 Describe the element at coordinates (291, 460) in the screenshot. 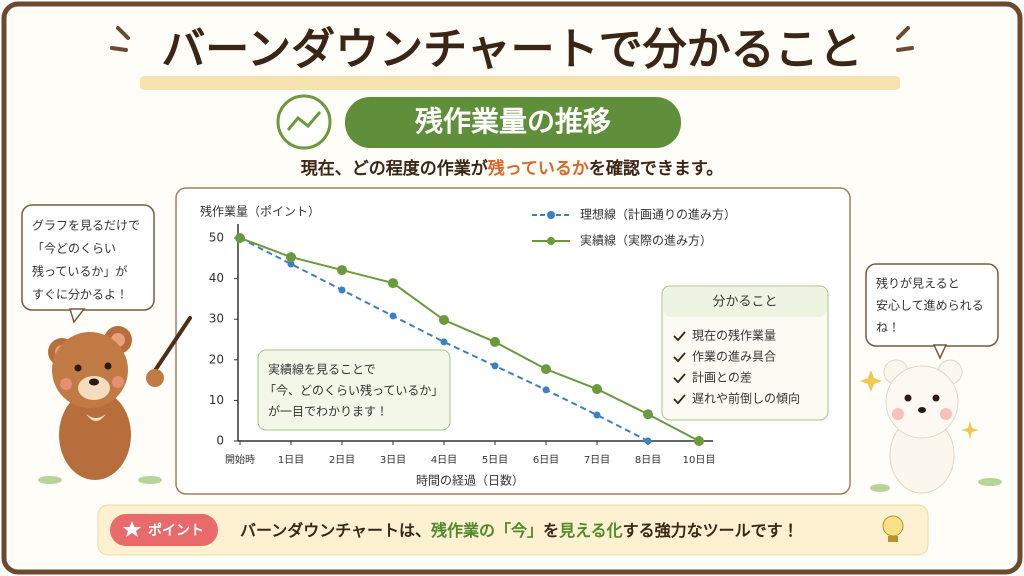

I see `x-tick-label: 1日目` at that location.